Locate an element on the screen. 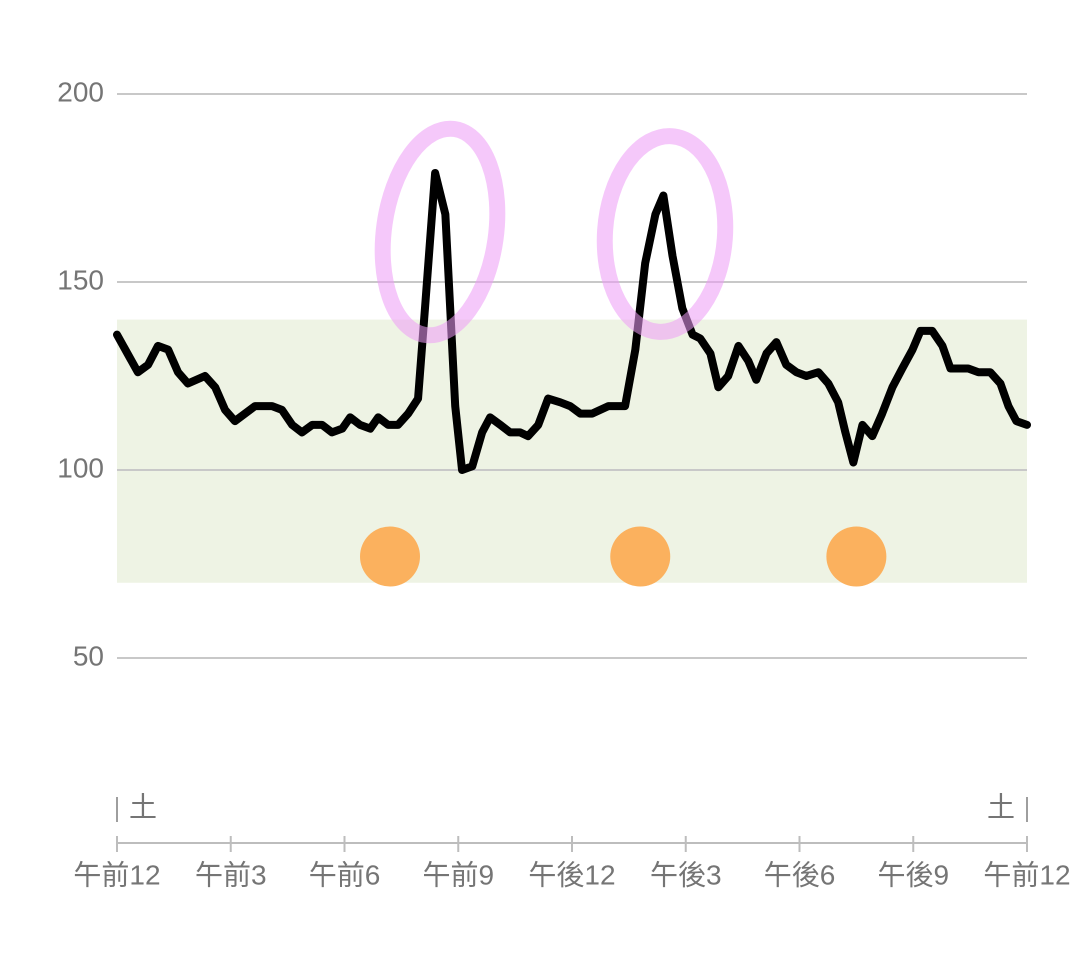 The width and height of the screenshot is (1080, 966). x-tick-label: 午前9 is located at coordinates (458, 874).